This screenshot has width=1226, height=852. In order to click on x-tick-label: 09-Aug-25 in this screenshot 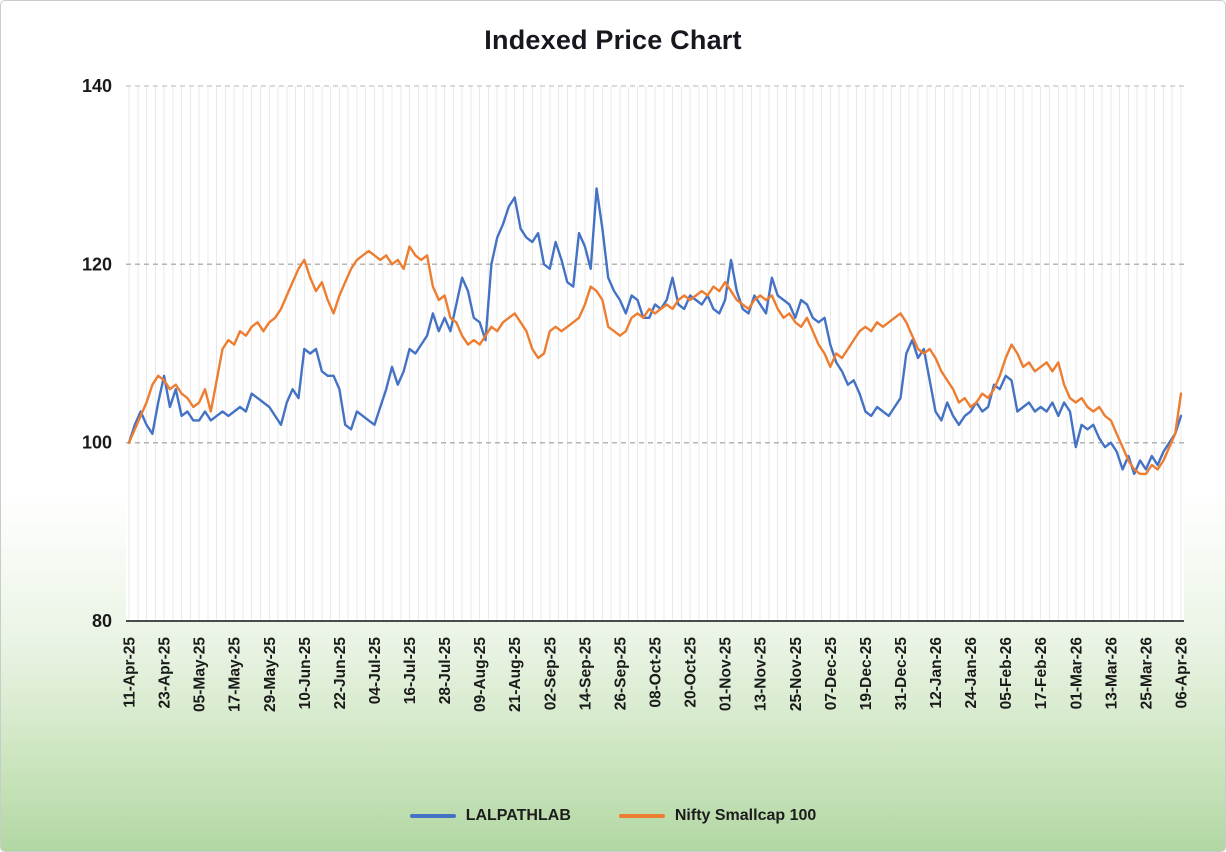, I will do `click(480, 674)`.